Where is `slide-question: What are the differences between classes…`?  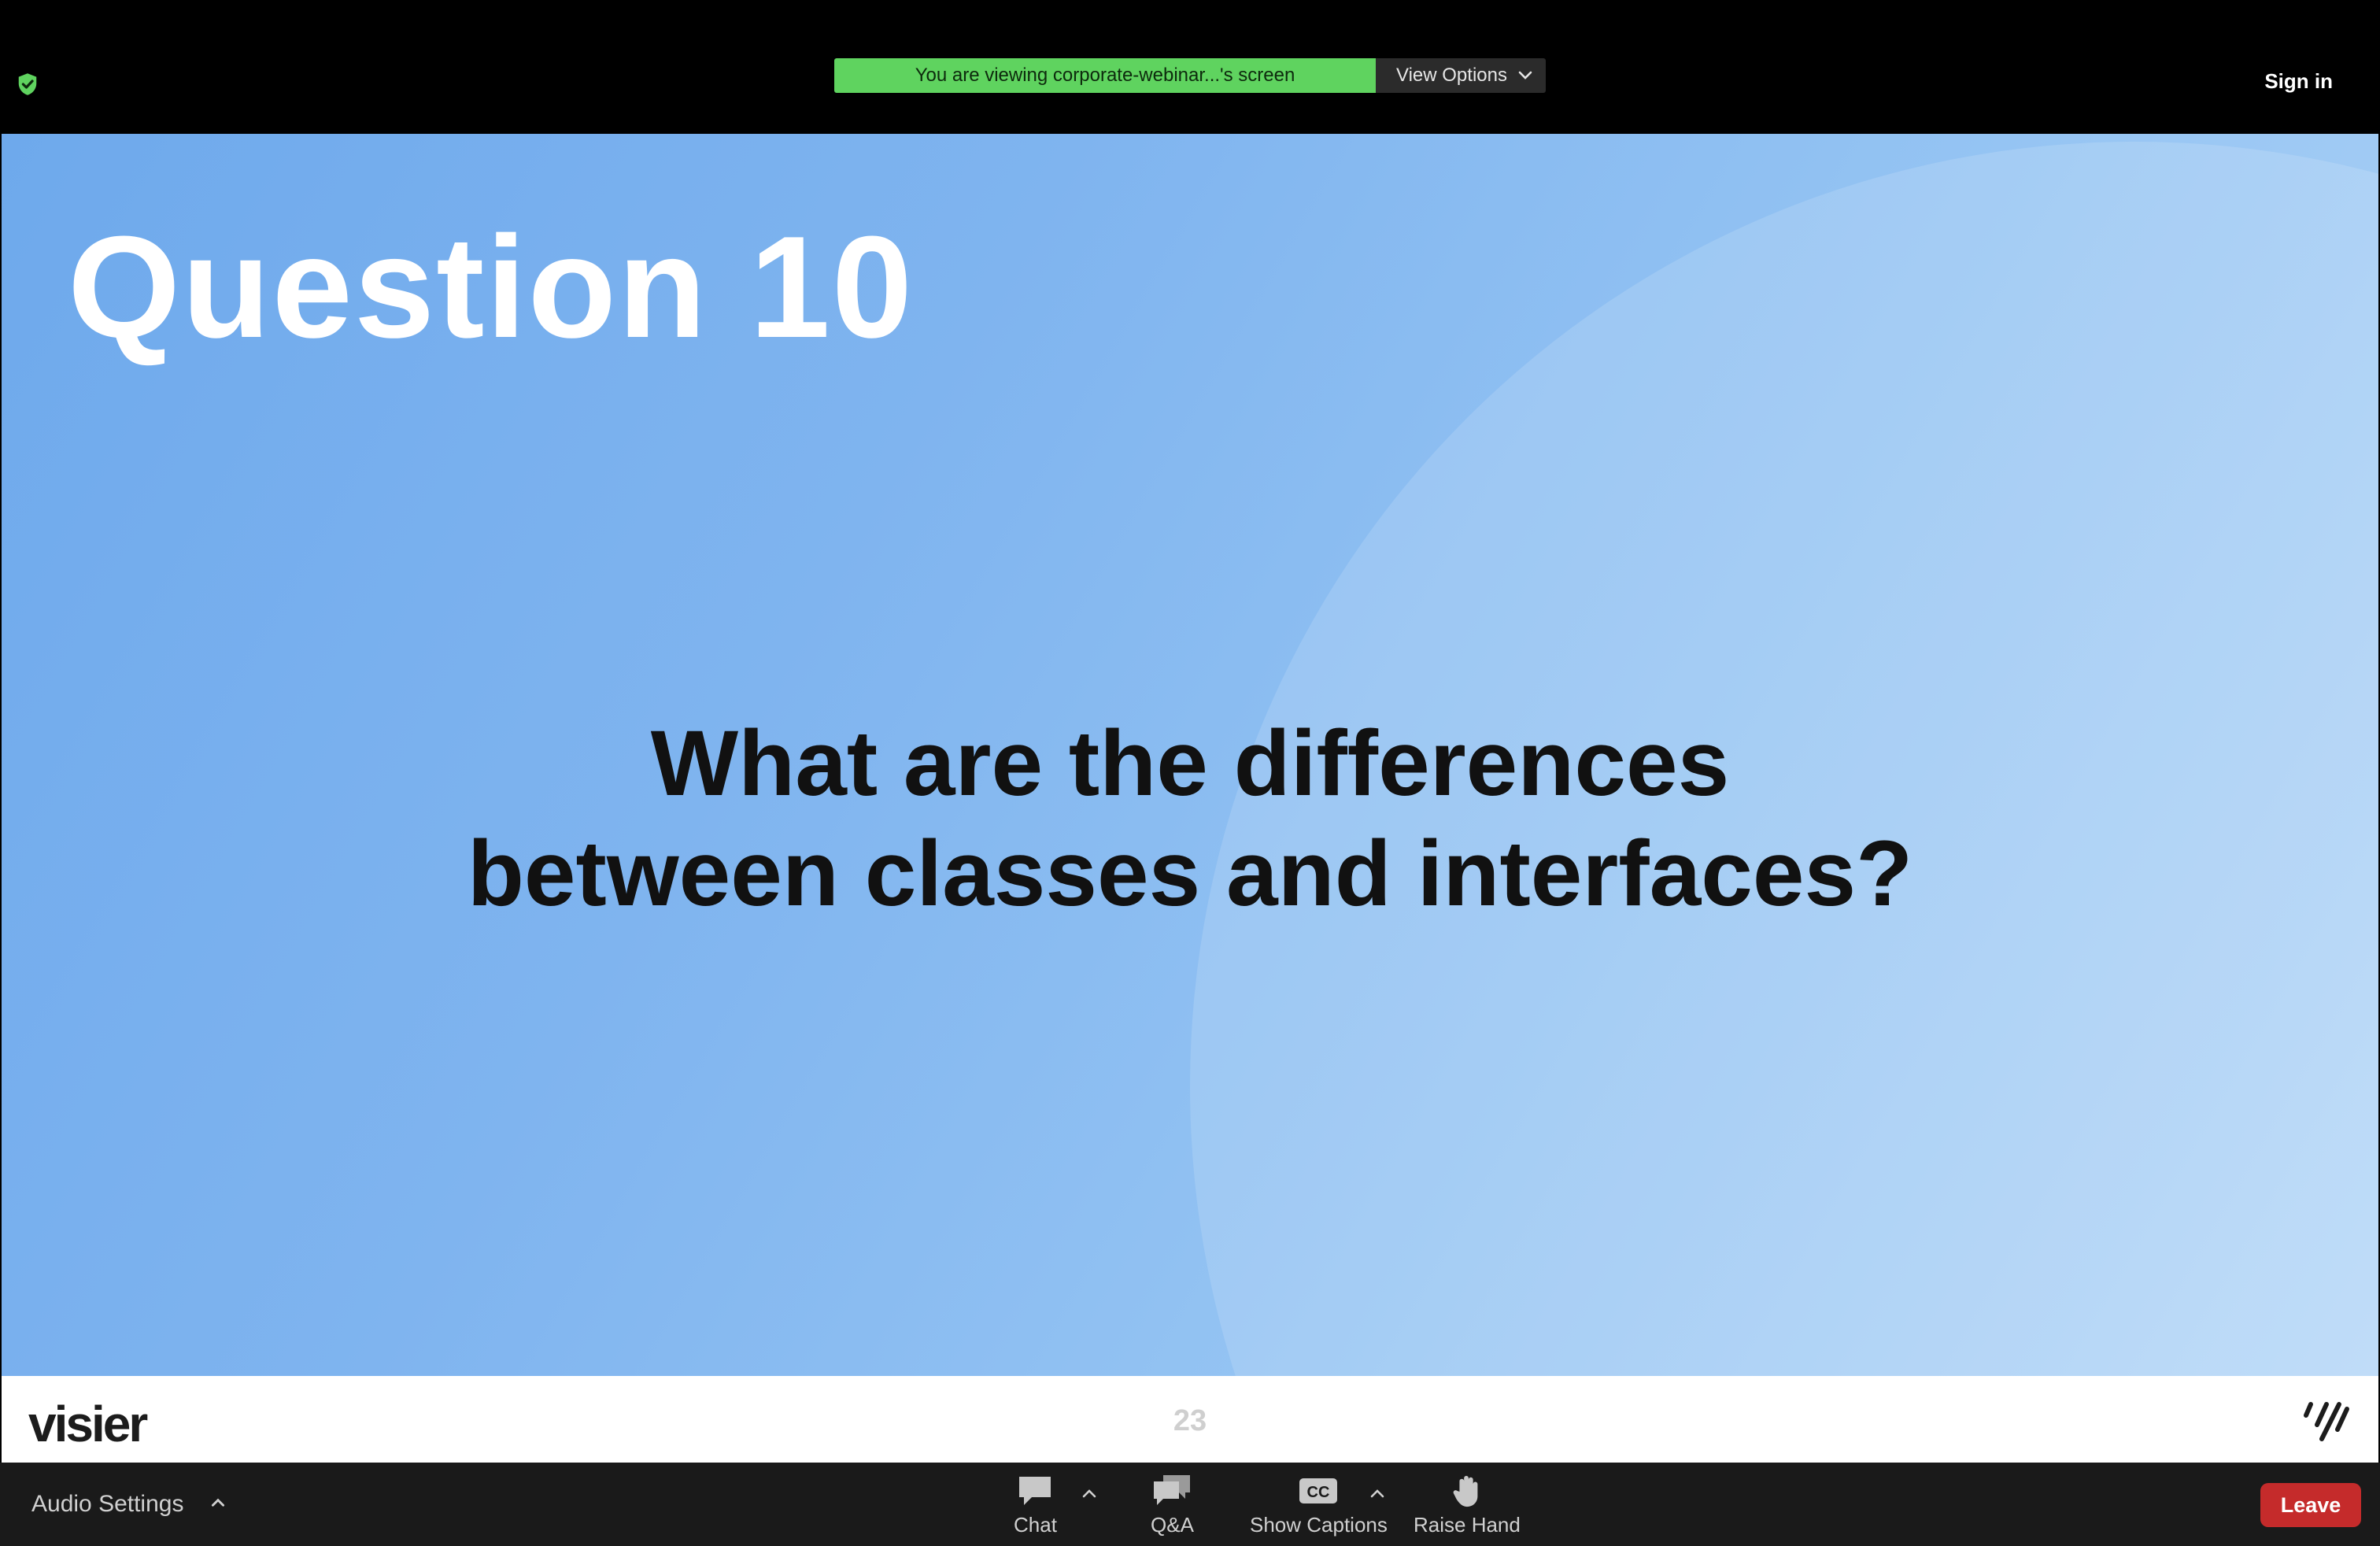 slide-question: What are the differences between classes… is located at coordinates (1190, 818).